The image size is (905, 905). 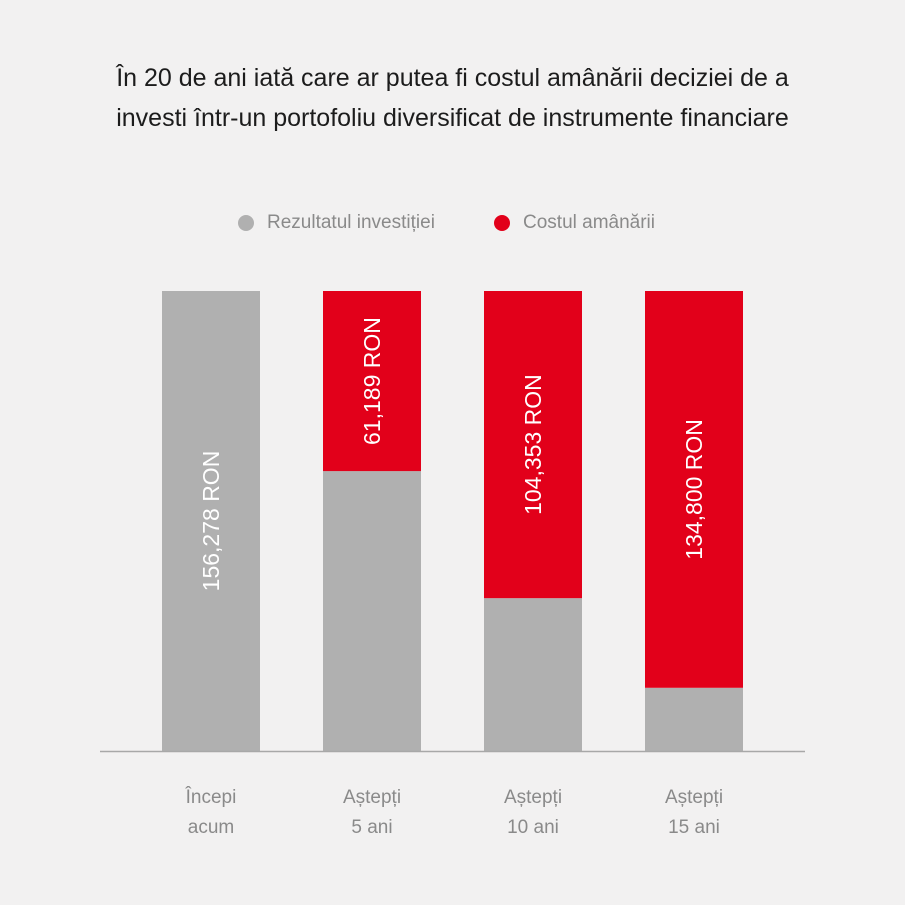 I want to click on x-tick-label-2: Aștepți 10 ani, so click(x=533, y=813).